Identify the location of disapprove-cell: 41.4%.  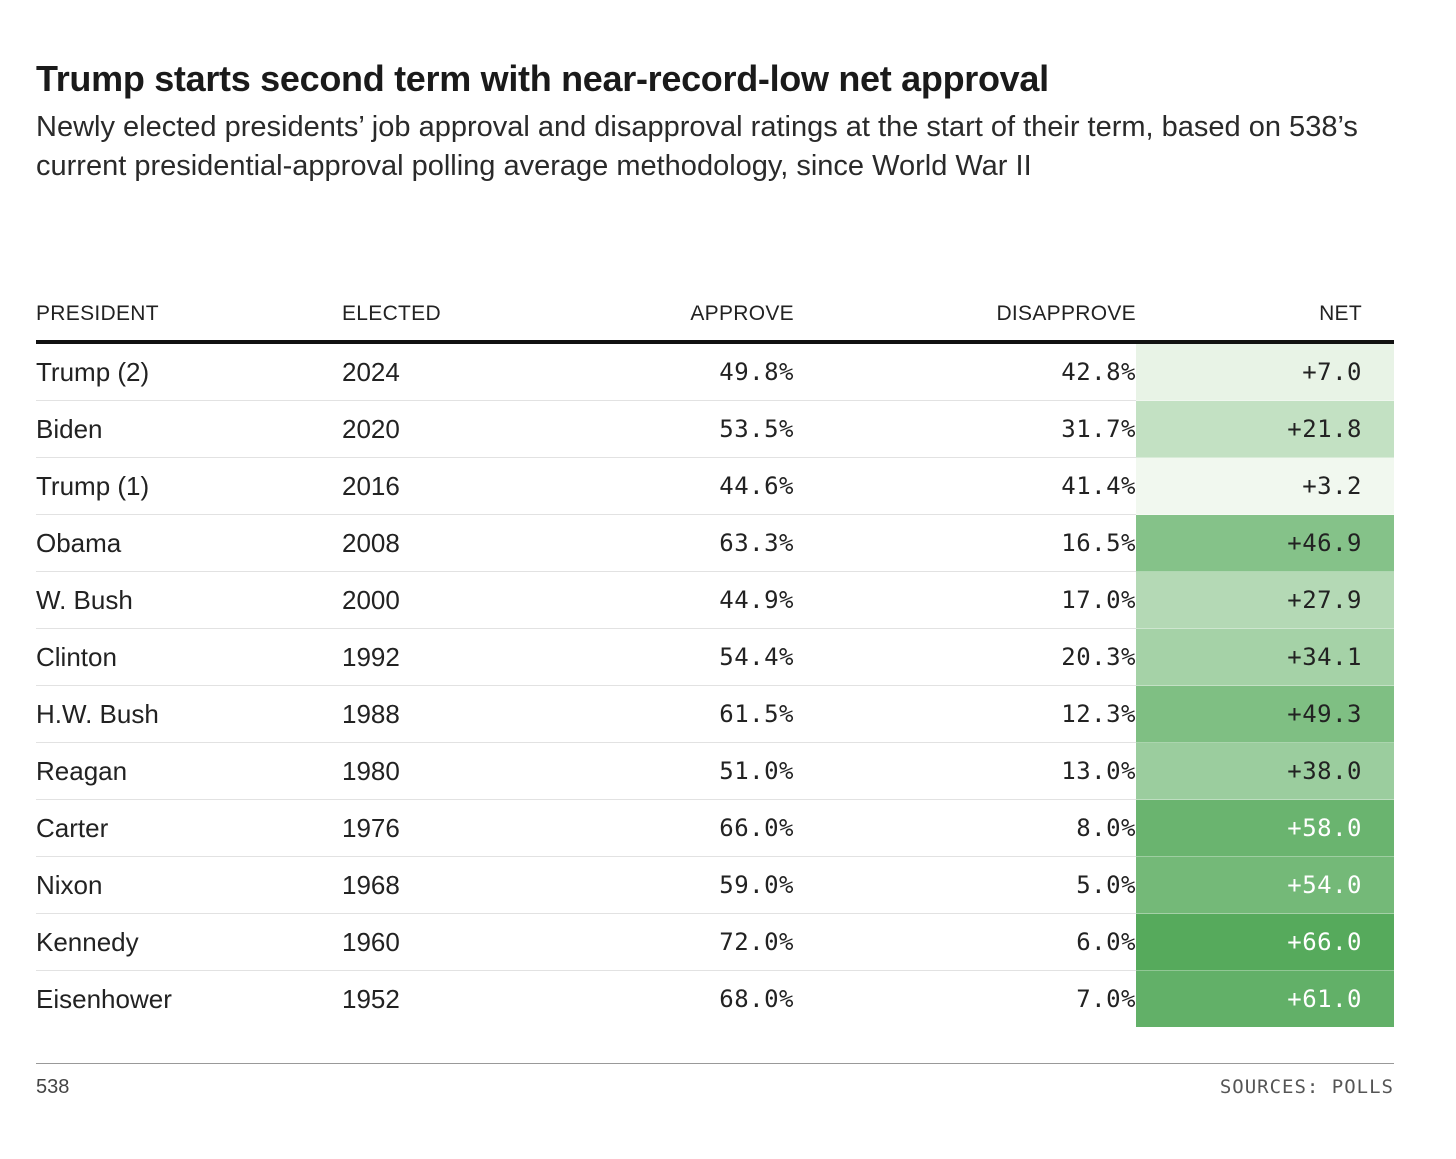
(965, 486).